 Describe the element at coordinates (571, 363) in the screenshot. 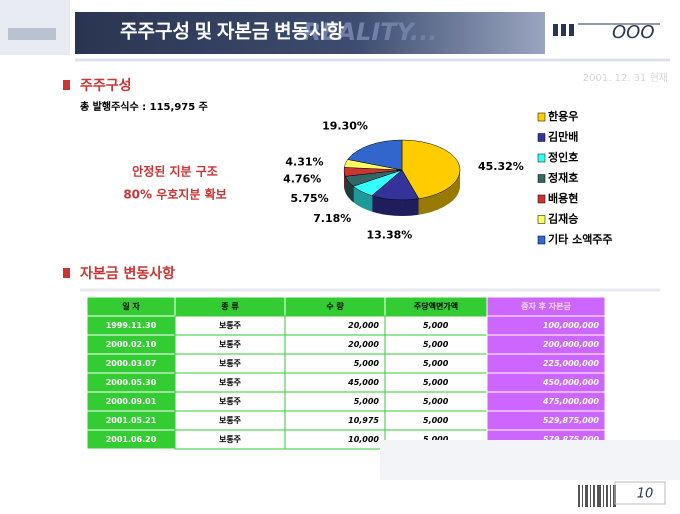

I see `cell-text: 225,000,000` at that location.